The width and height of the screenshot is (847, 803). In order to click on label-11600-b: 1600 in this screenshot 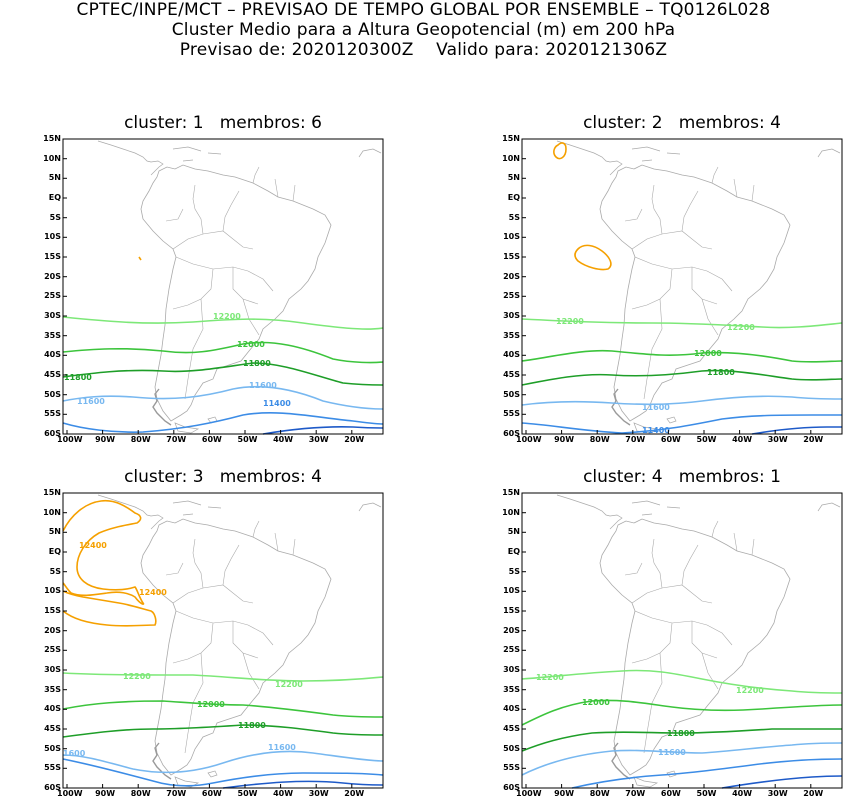, I will do `click(74, 753)`.